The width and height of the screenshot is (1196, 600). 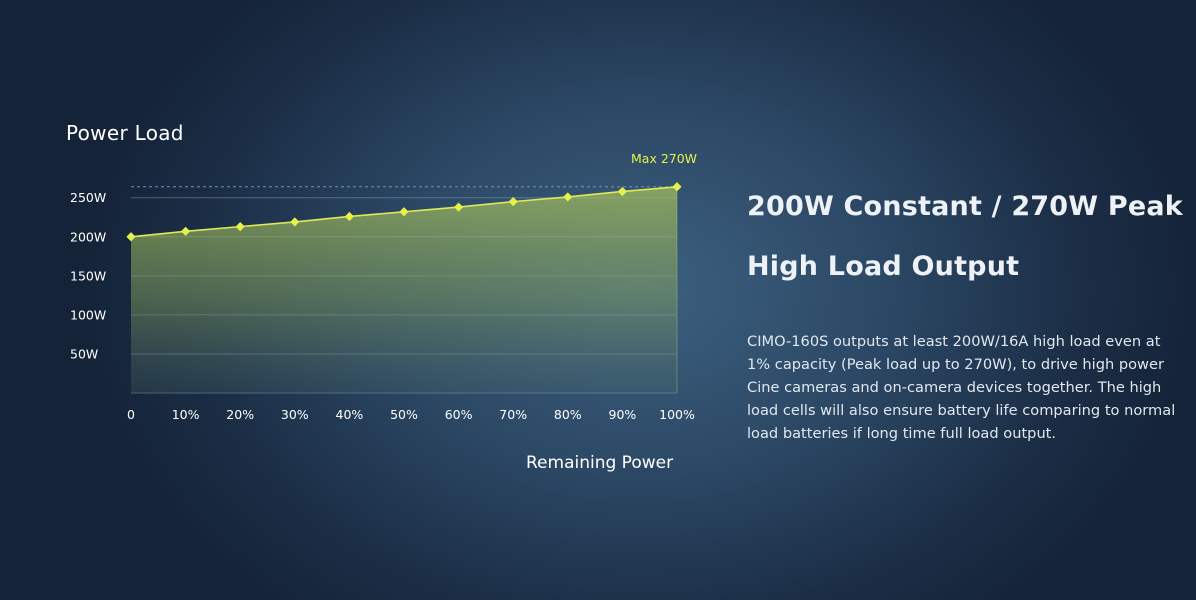 I want to click on x-tick-90%: 90%, so click(x=623, y=414).